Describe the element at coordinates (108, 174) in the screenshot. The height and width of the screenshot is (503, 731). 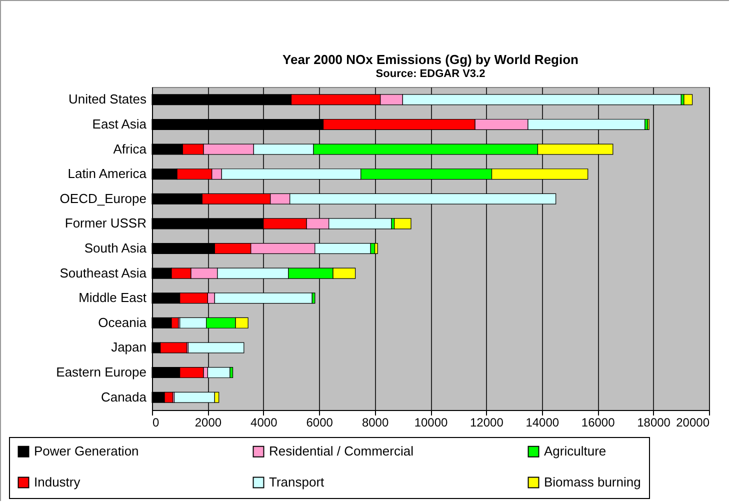
I see `y-tick-label: Latin America` at that location.